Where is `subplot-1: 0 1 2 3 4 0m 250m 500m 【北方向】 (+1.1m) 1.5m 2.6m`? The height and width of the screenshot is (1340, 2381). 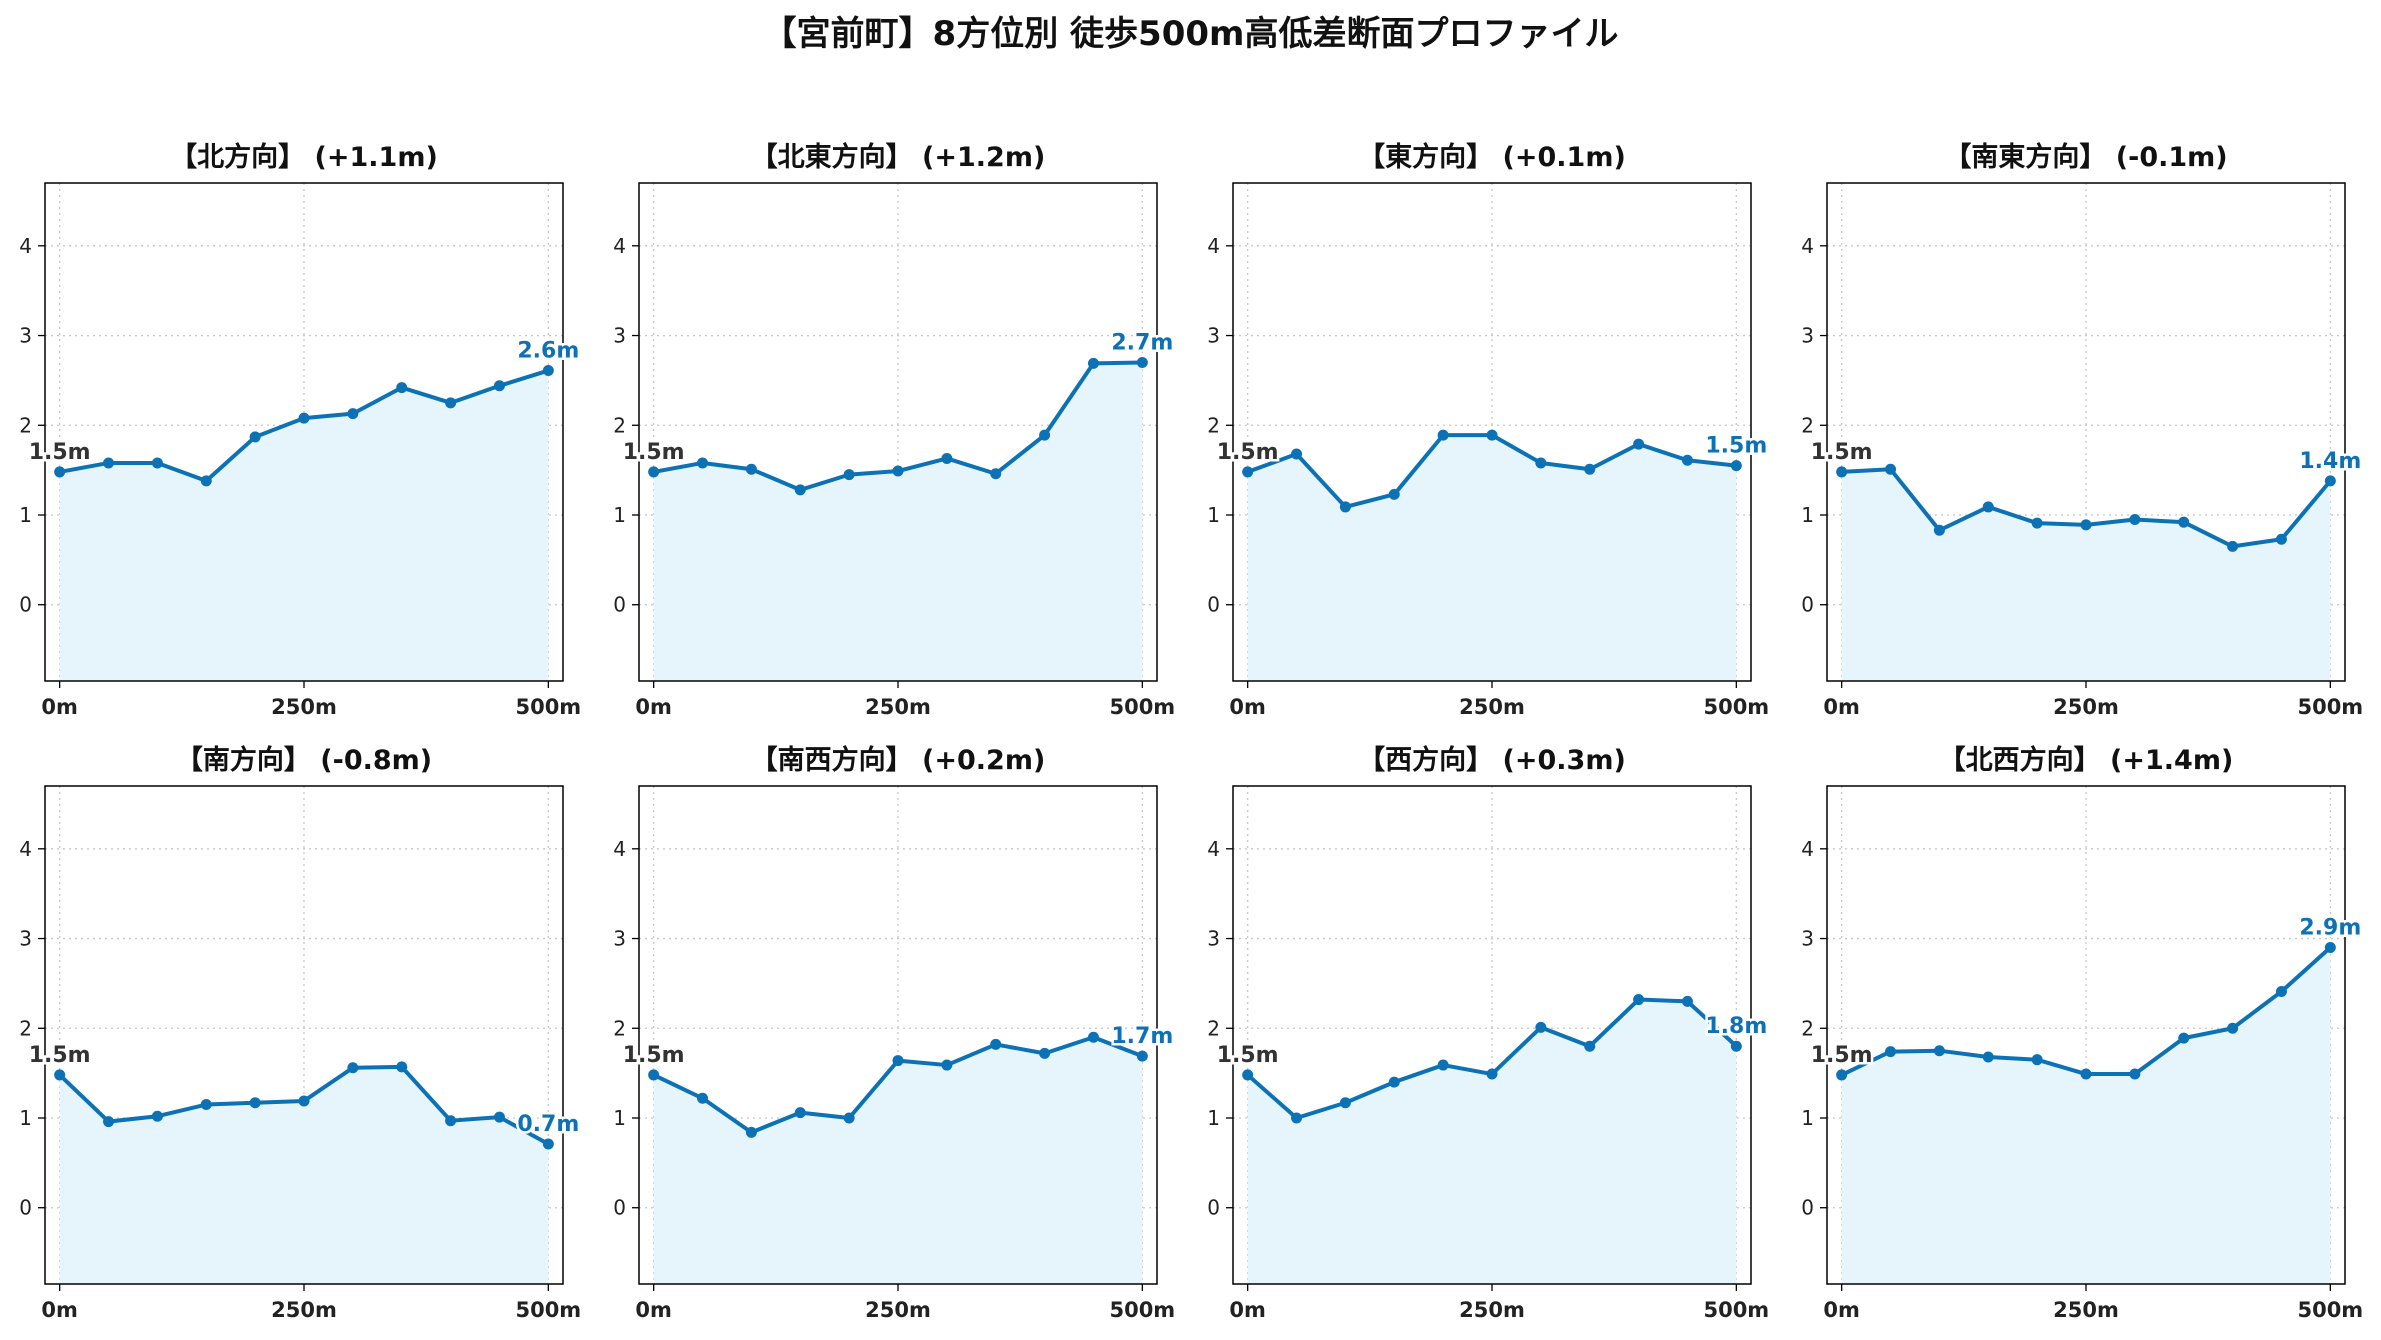 subplot-1: 0 1 2 3 4 0m 250m 500m 【北方向】 (+1.1m) 1.5m 2.6m is located at coordinates (300, 430).